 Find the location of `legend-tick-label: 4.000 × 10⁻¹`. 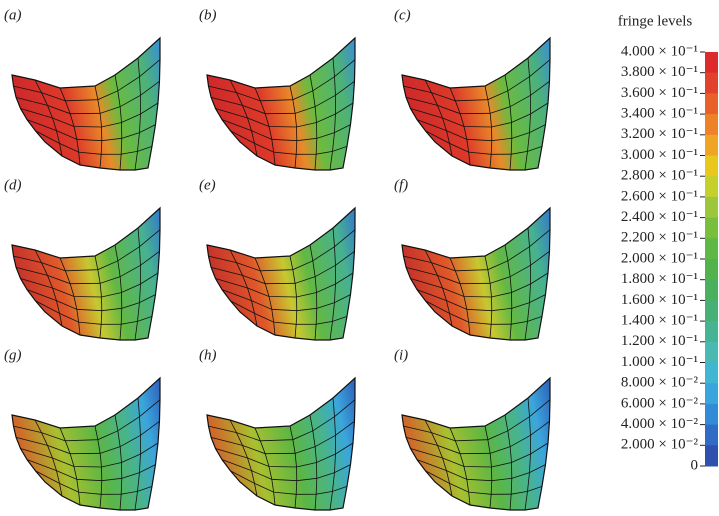

legend-tick-label: 4.000 × 10⁻¹ is located at coordinates (659, 51).